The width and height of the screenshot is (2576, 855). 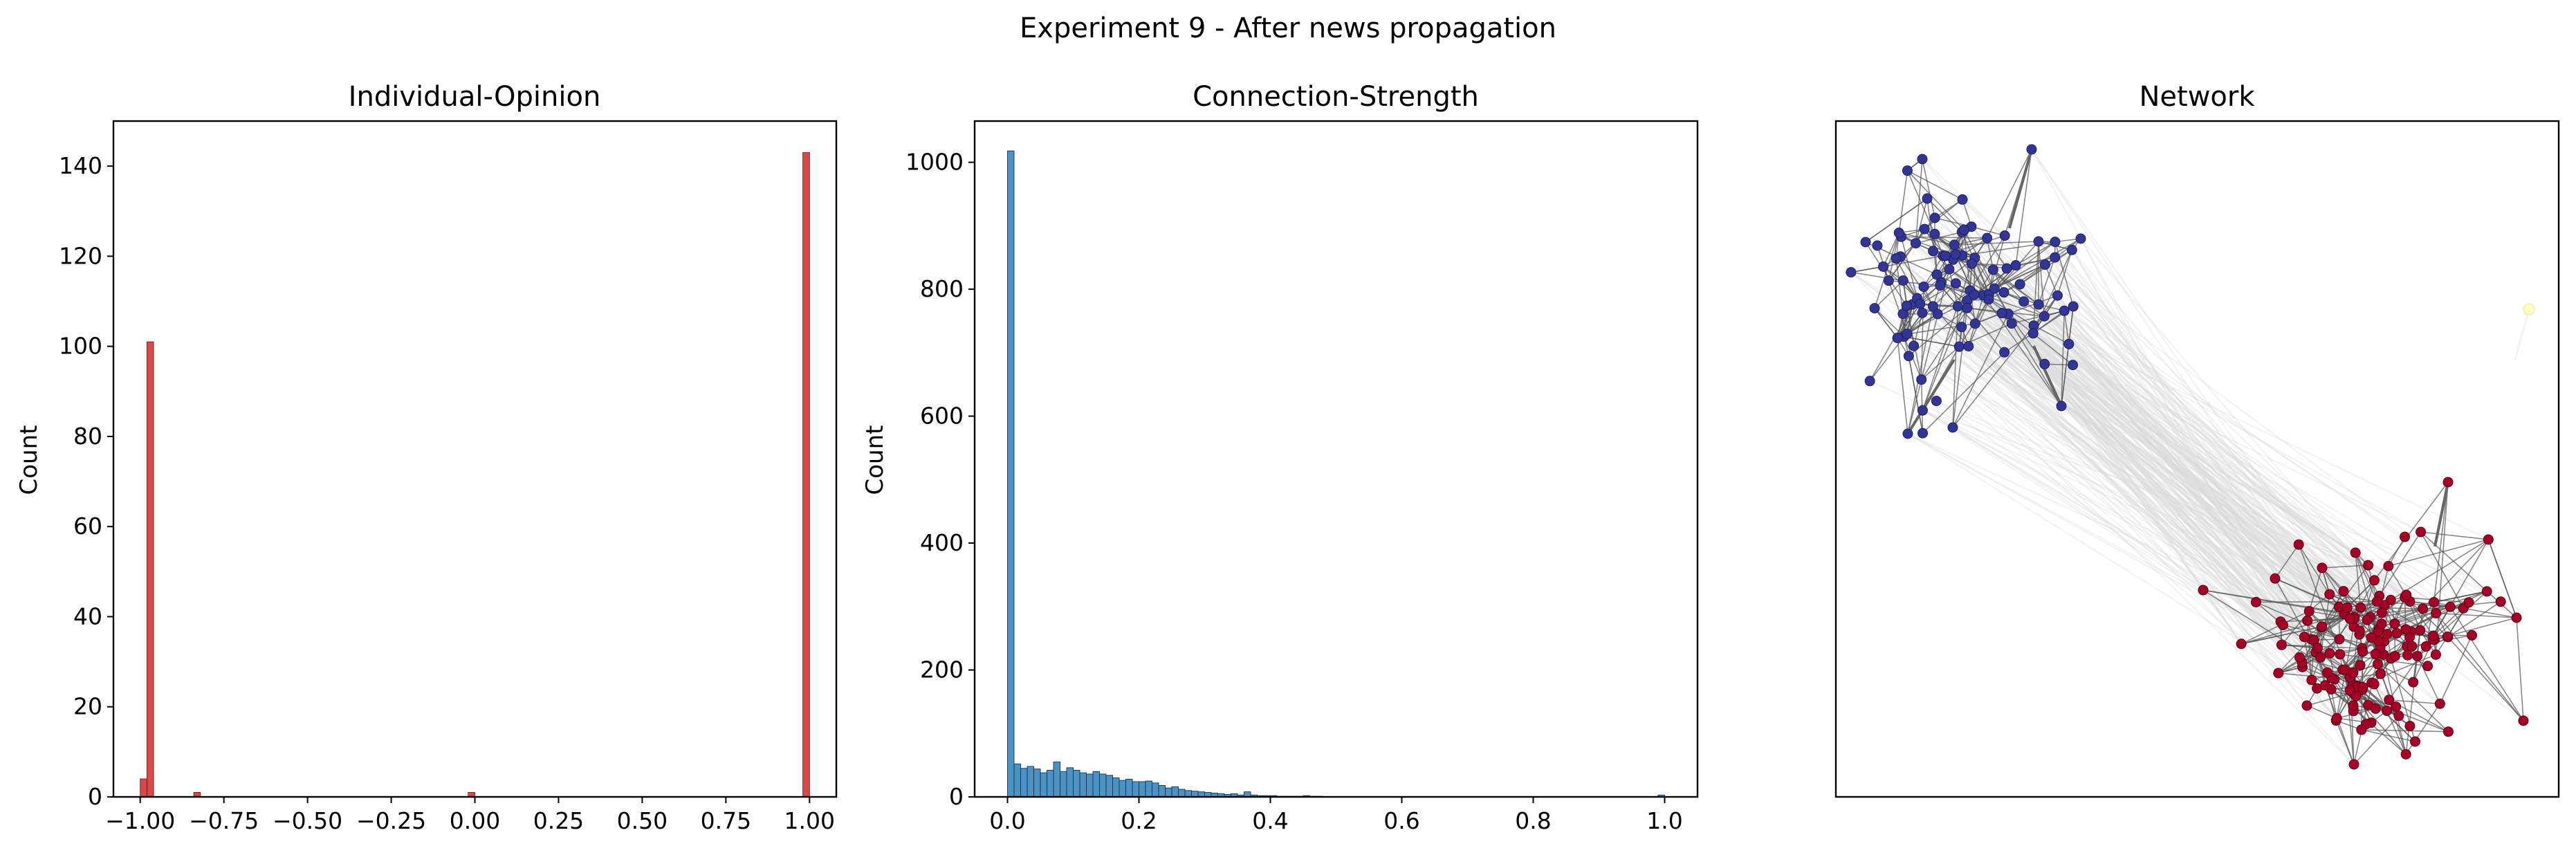 What do you see at coordinates (1270, 820) in the screenshot?
I see `connection-xtick-label: 0.4` at bounding box center [1270, 820].